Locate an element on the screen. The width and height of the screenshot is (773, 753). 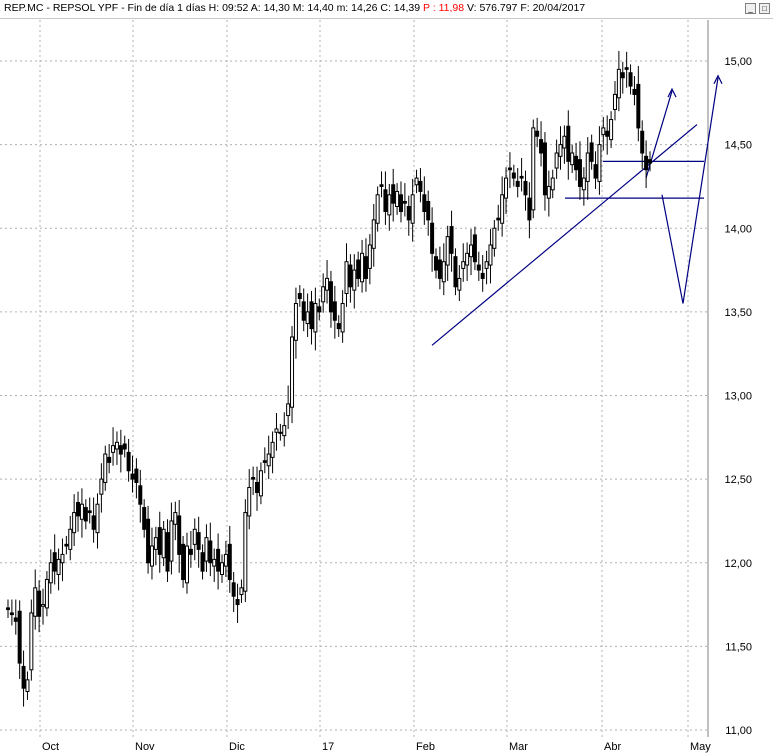
y-tick-label: 12,00 is located at coordinates (738, 564).